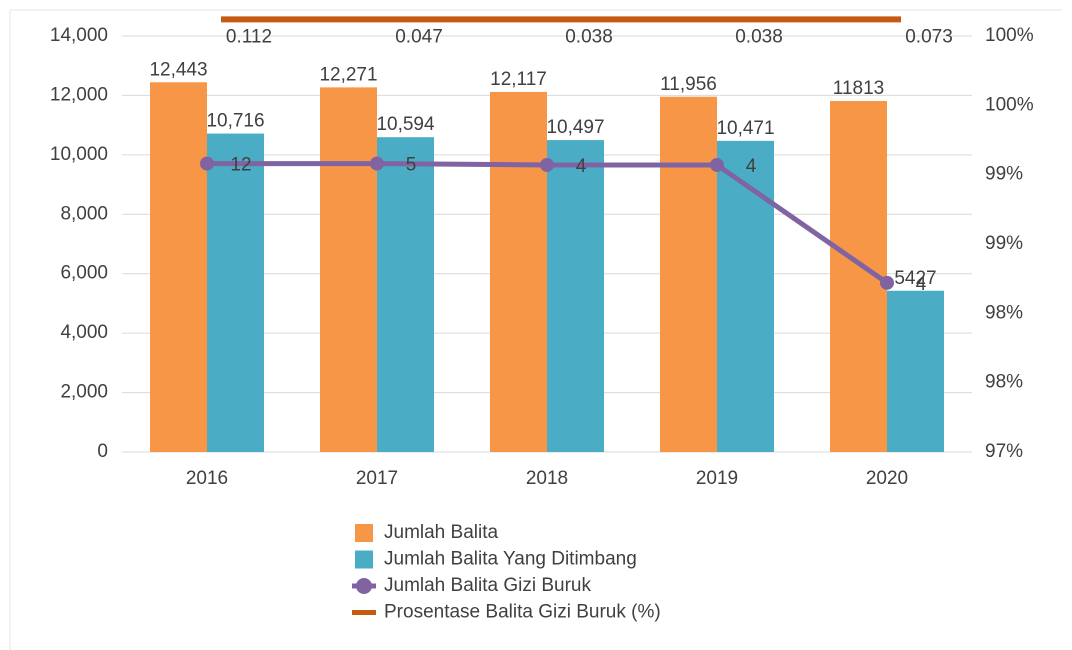 This screenshot has height=650, width=1072. I want to click on x-tick-label: 2018, so click(547, 478).